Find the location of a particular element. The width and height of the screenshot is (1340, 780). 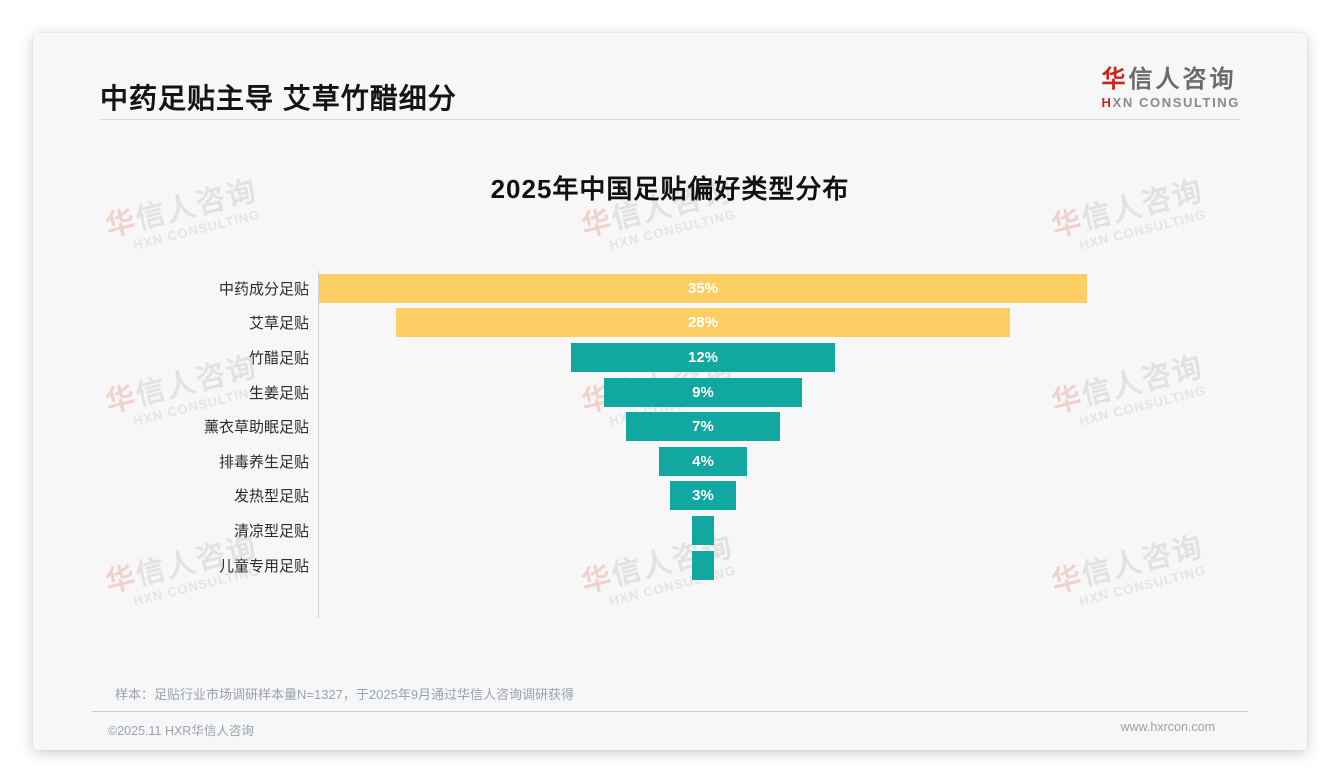

bar: 3% is located at coordinates (703, 496).